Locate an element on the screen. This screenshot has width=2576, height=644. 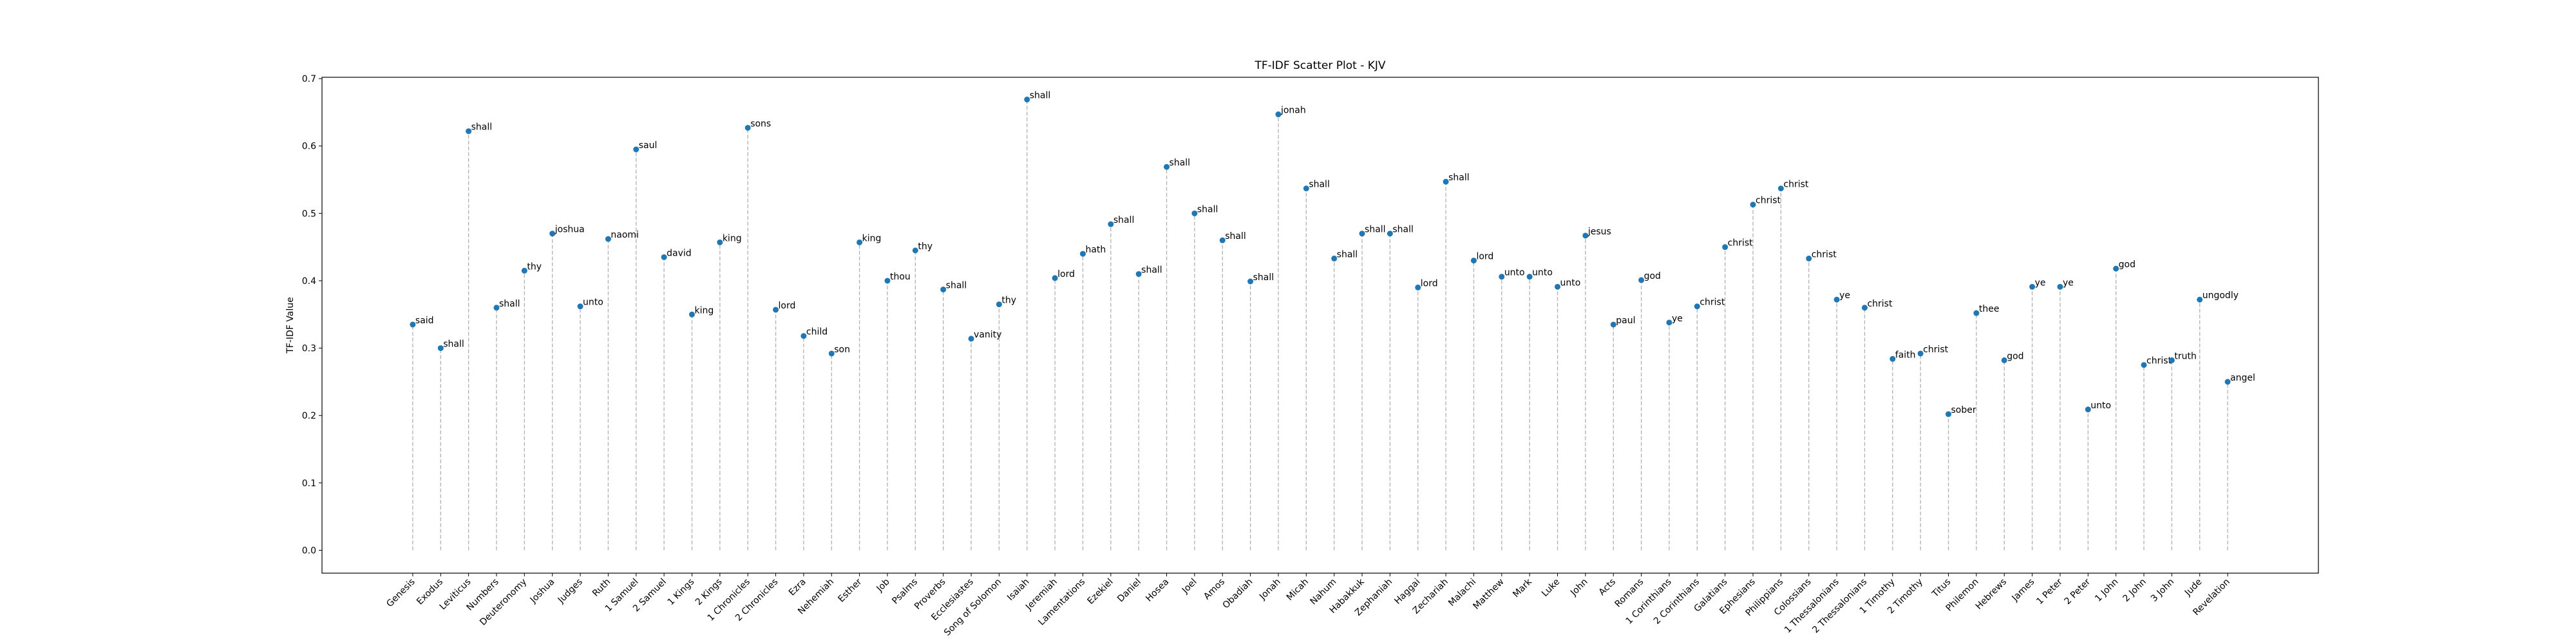
y-tick-label: 0.1 is located at coordinates (309, 483).